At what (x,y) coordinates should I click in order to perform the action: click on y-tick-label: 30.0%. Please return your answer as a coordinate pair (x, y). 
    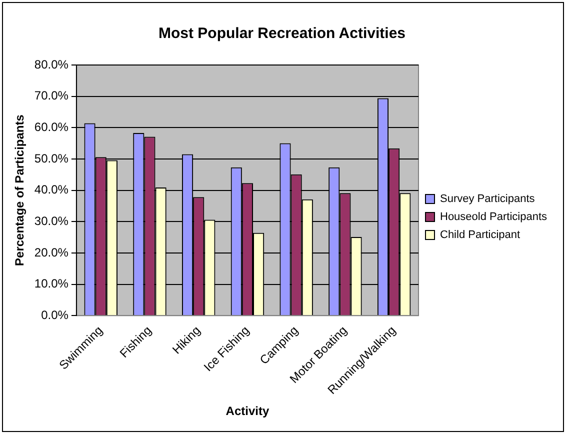
    Looking at the image, I should click on (51, 221).